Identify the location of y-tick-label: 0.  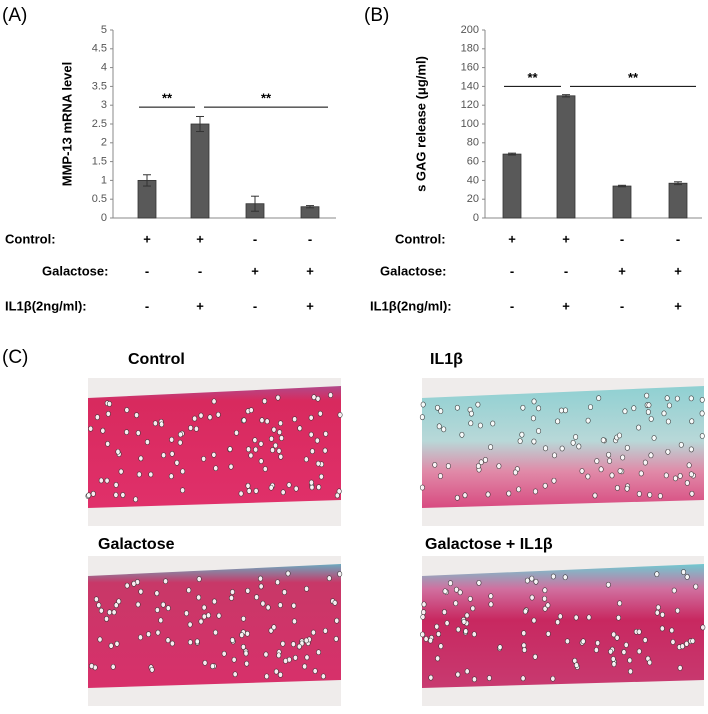
(476, 218).